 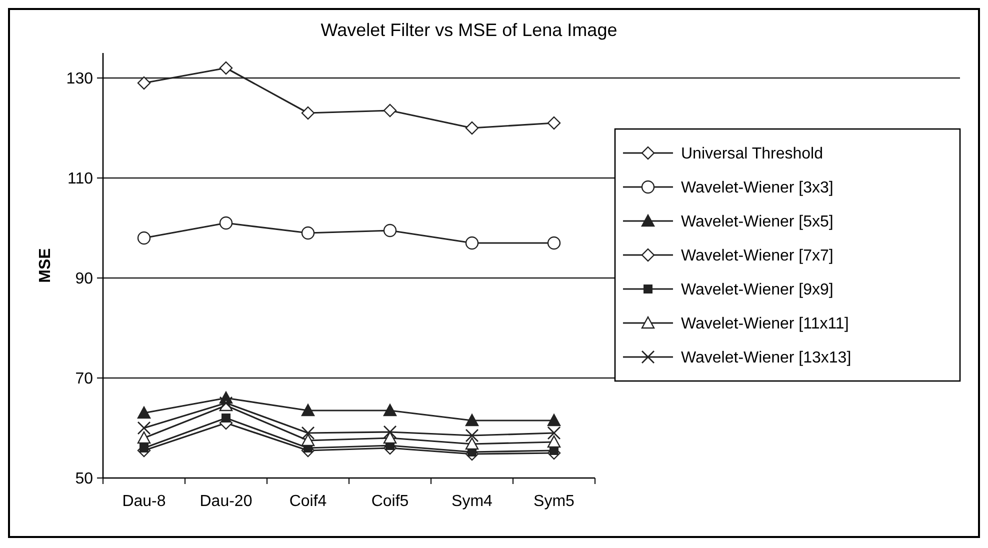 I want to click on x-tick-label: Sym4, so click(x=472, y=501).